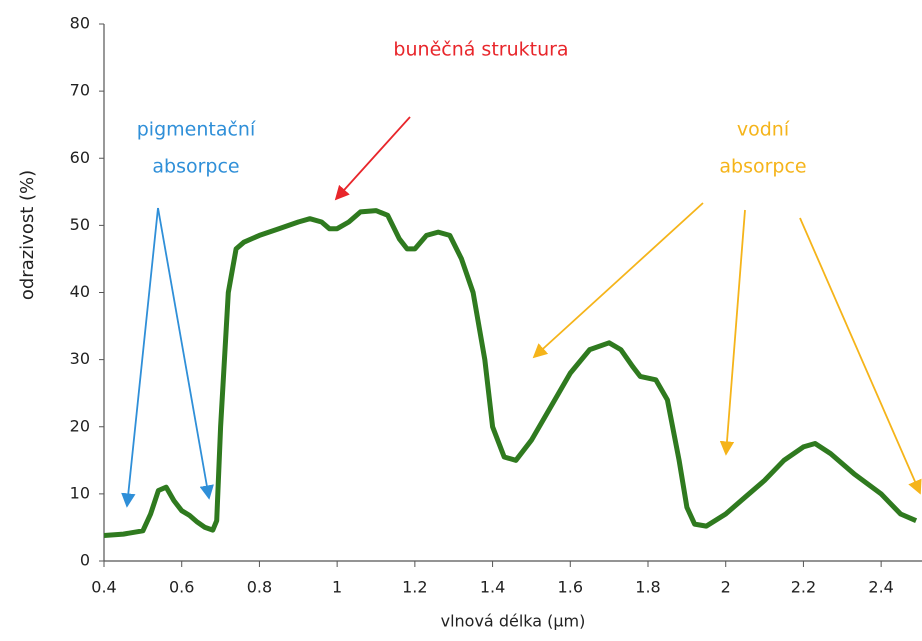 The width and height of the screenshot is (922, 641). Describe the element at coordinates (647, 587) in the screenshot. I see `x-tick-label: 1.8` at that location.